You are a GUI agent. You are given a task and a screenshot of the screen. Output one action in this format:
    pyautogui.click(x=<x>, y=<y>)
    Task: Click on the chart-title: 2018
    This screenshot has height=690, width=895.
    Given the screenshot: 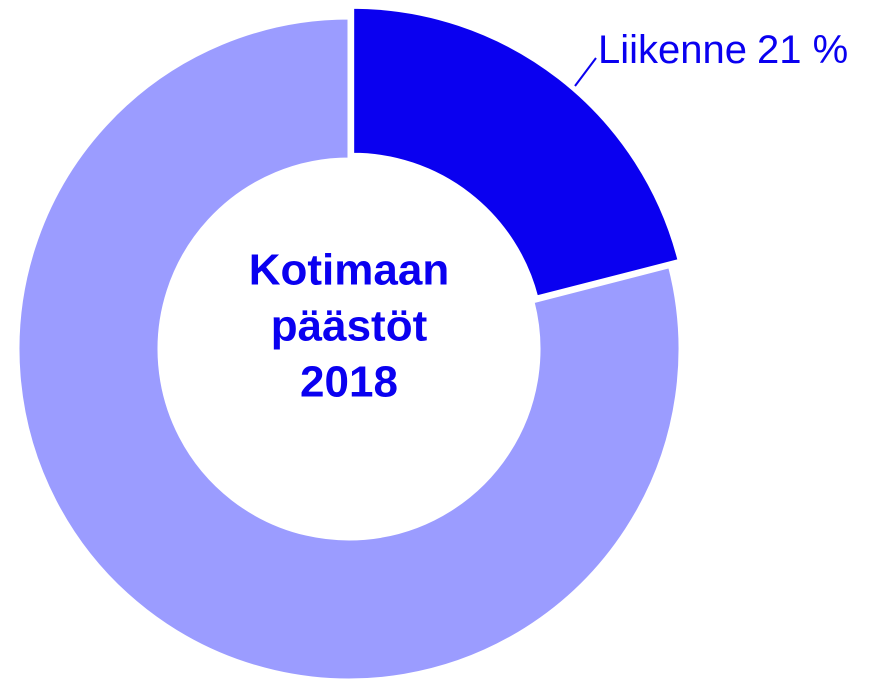 What is the action you would take?
    pyautogui.click(x=349, y=382)
    